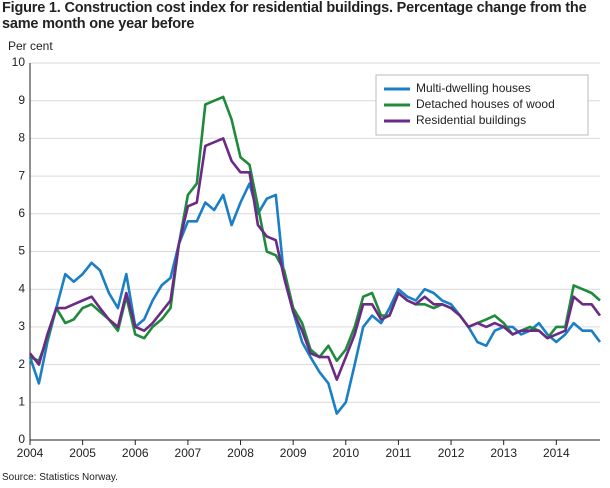 Image resolution: width=610 pixels, height=488 pixels. Describe the element at coordinates (451, 453) in the screenshot. I see `x-tick-label: 2012` at that location.